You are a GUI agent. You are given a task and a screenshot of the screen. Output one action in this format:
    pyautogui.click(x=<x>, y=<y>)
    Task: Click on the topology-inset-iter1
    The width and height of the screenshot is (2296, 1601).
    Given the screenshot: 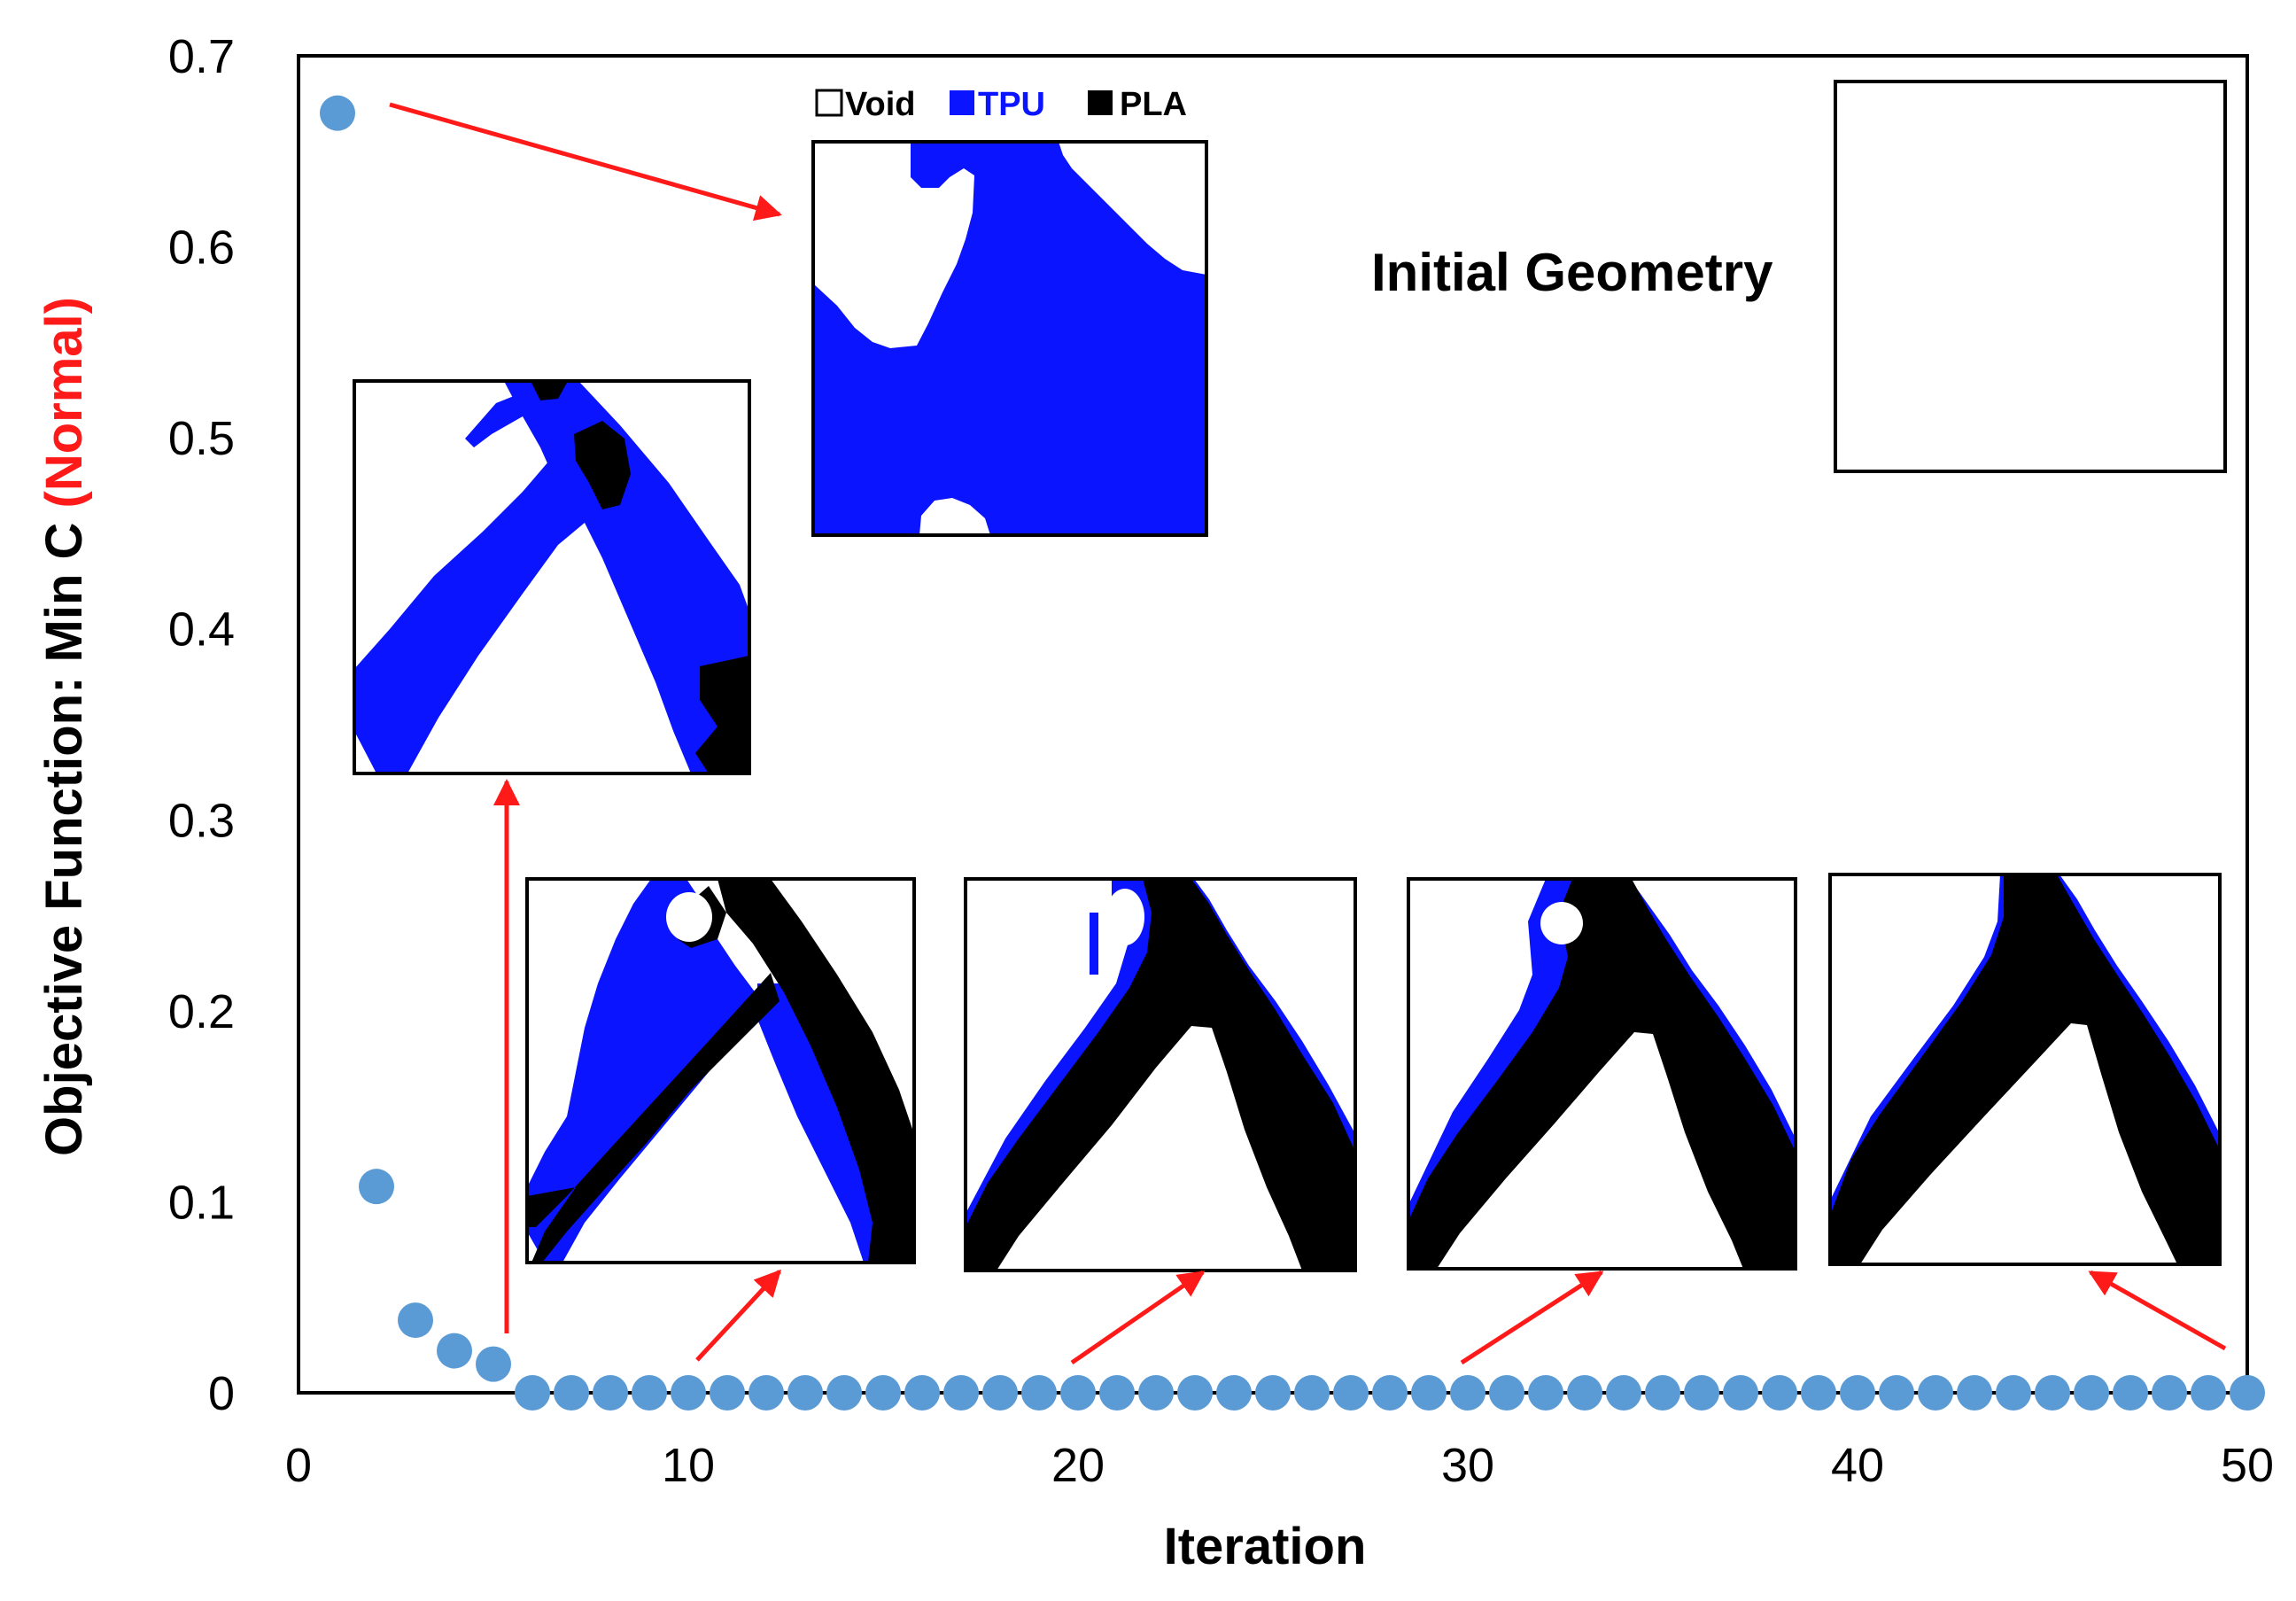 What is the action you would take?
    pyautogui.click(x=1010, y=338)
    